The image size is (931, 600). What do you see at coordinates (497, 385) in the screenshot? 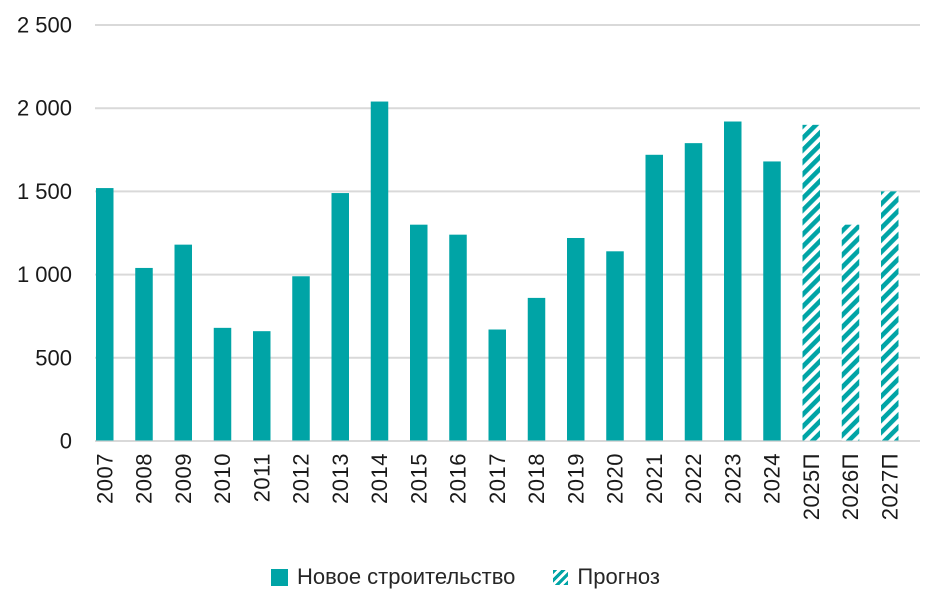
I see `bar-2017` at bounding box center [497, 385].